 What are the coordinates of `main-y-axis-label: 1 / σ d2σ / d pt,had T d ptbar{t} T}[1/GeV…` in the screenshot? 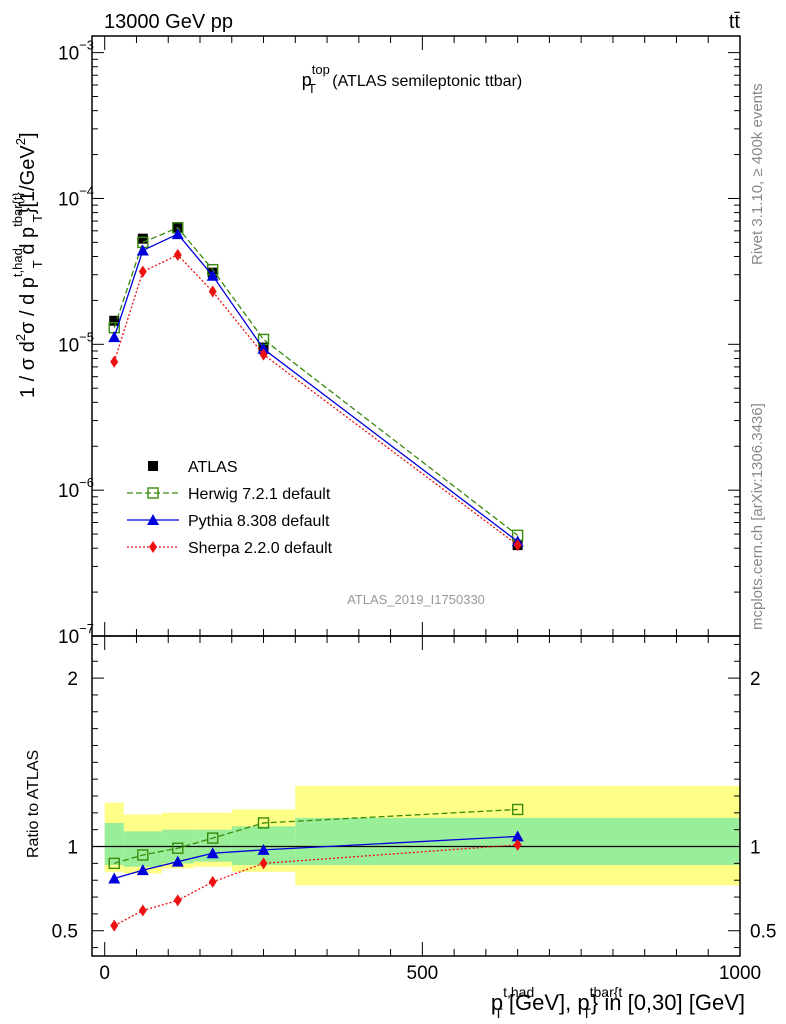 It's located at (27, 265).